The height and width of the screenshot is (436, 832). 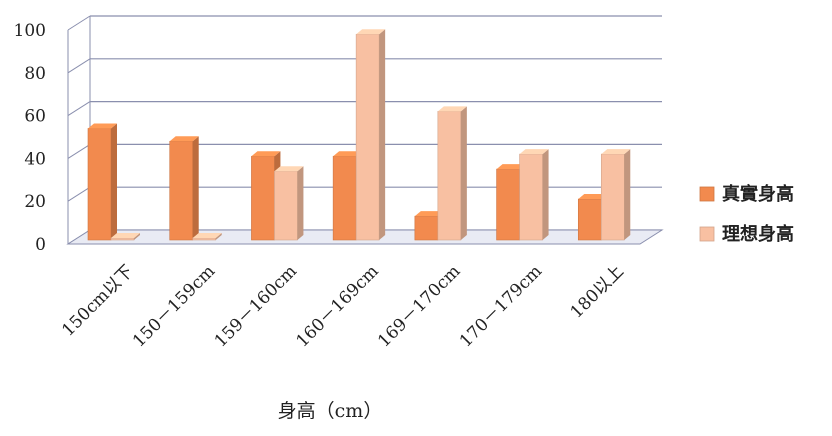 I want to click on y-tick-label: 60, so click(x=35, y=117).